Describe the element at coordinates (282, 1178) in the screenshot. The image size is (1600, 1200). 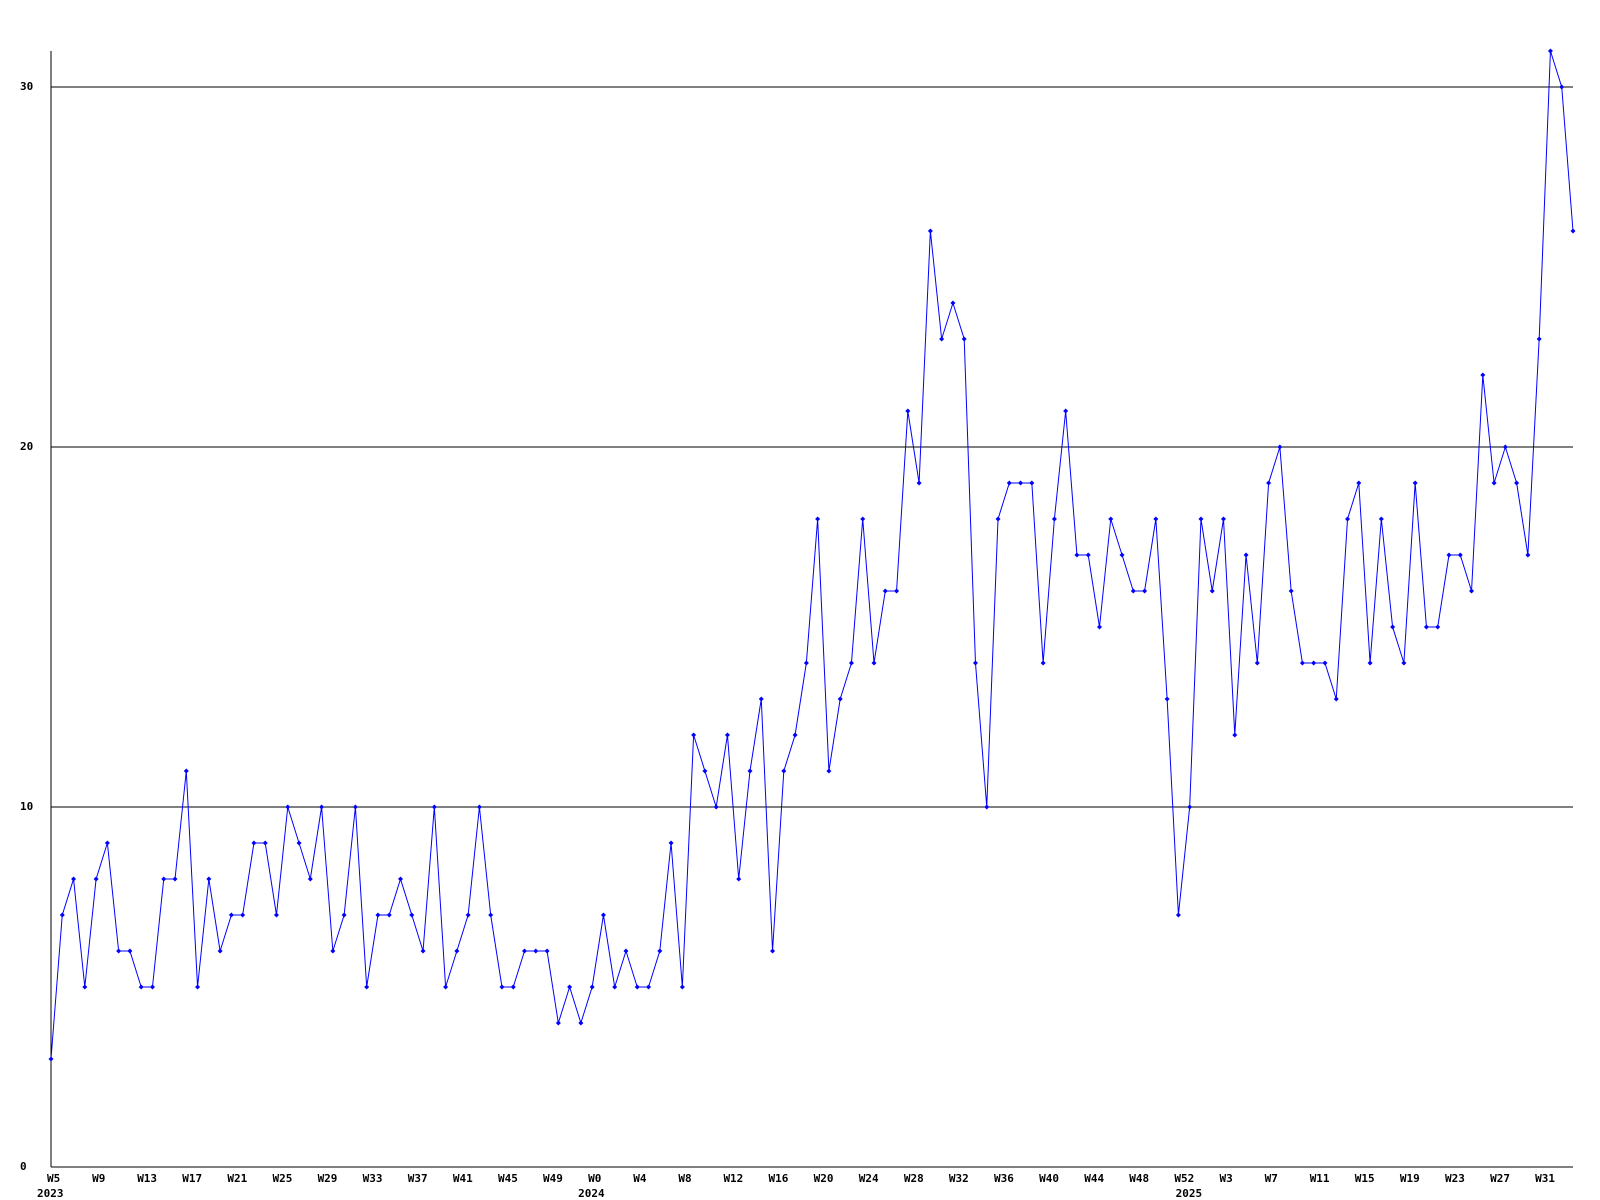
I see `x-tick-label: W25` at that location.